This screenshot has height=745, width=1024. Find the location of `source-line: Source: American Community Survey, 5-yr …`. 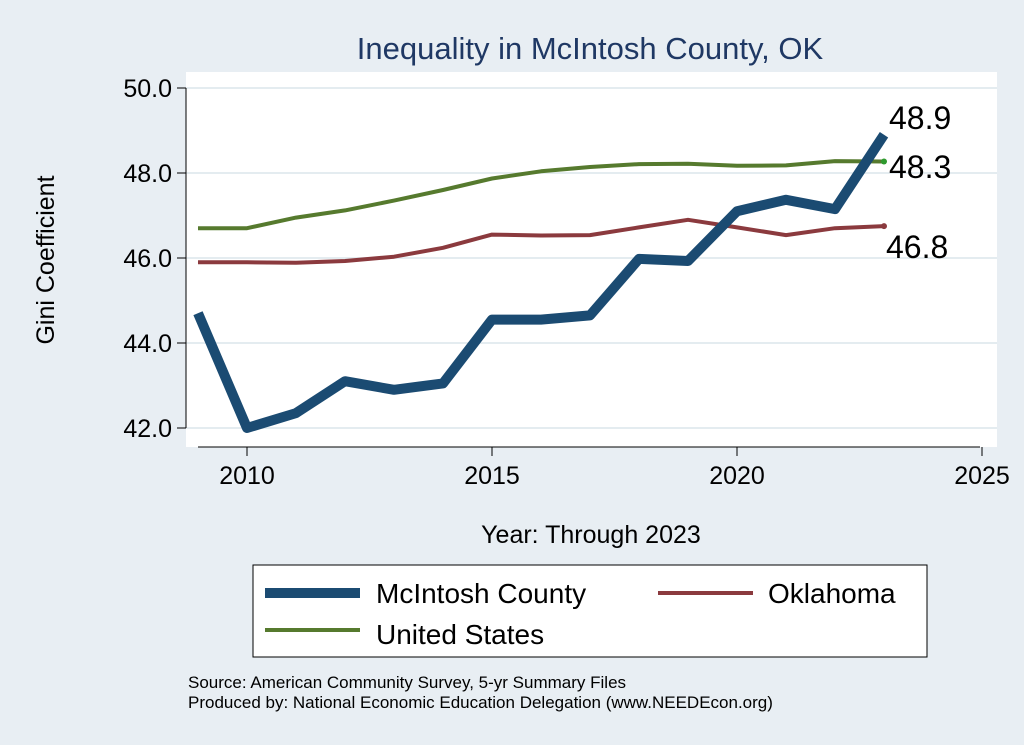

source-line: Source: American Community Survey, 5-yr … is located at coordinates (407, 682).